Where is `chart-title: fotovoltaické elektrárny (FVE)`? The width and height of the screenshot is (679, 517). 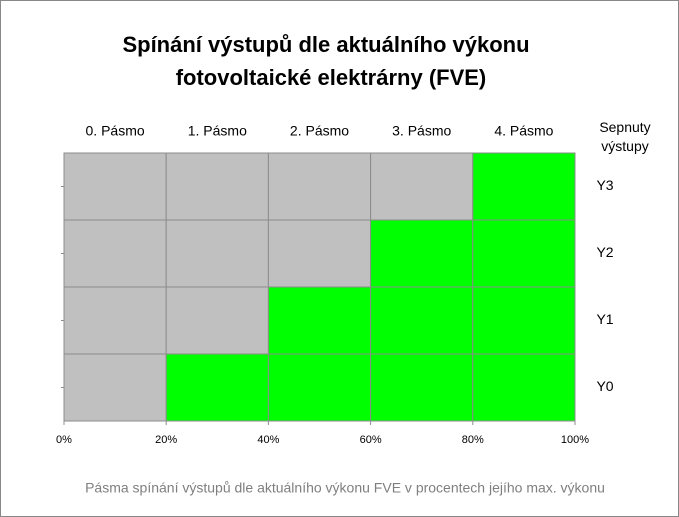
chart-title: fotovoltaické elektrárny (FVE) is located at coordinates (331, 77).